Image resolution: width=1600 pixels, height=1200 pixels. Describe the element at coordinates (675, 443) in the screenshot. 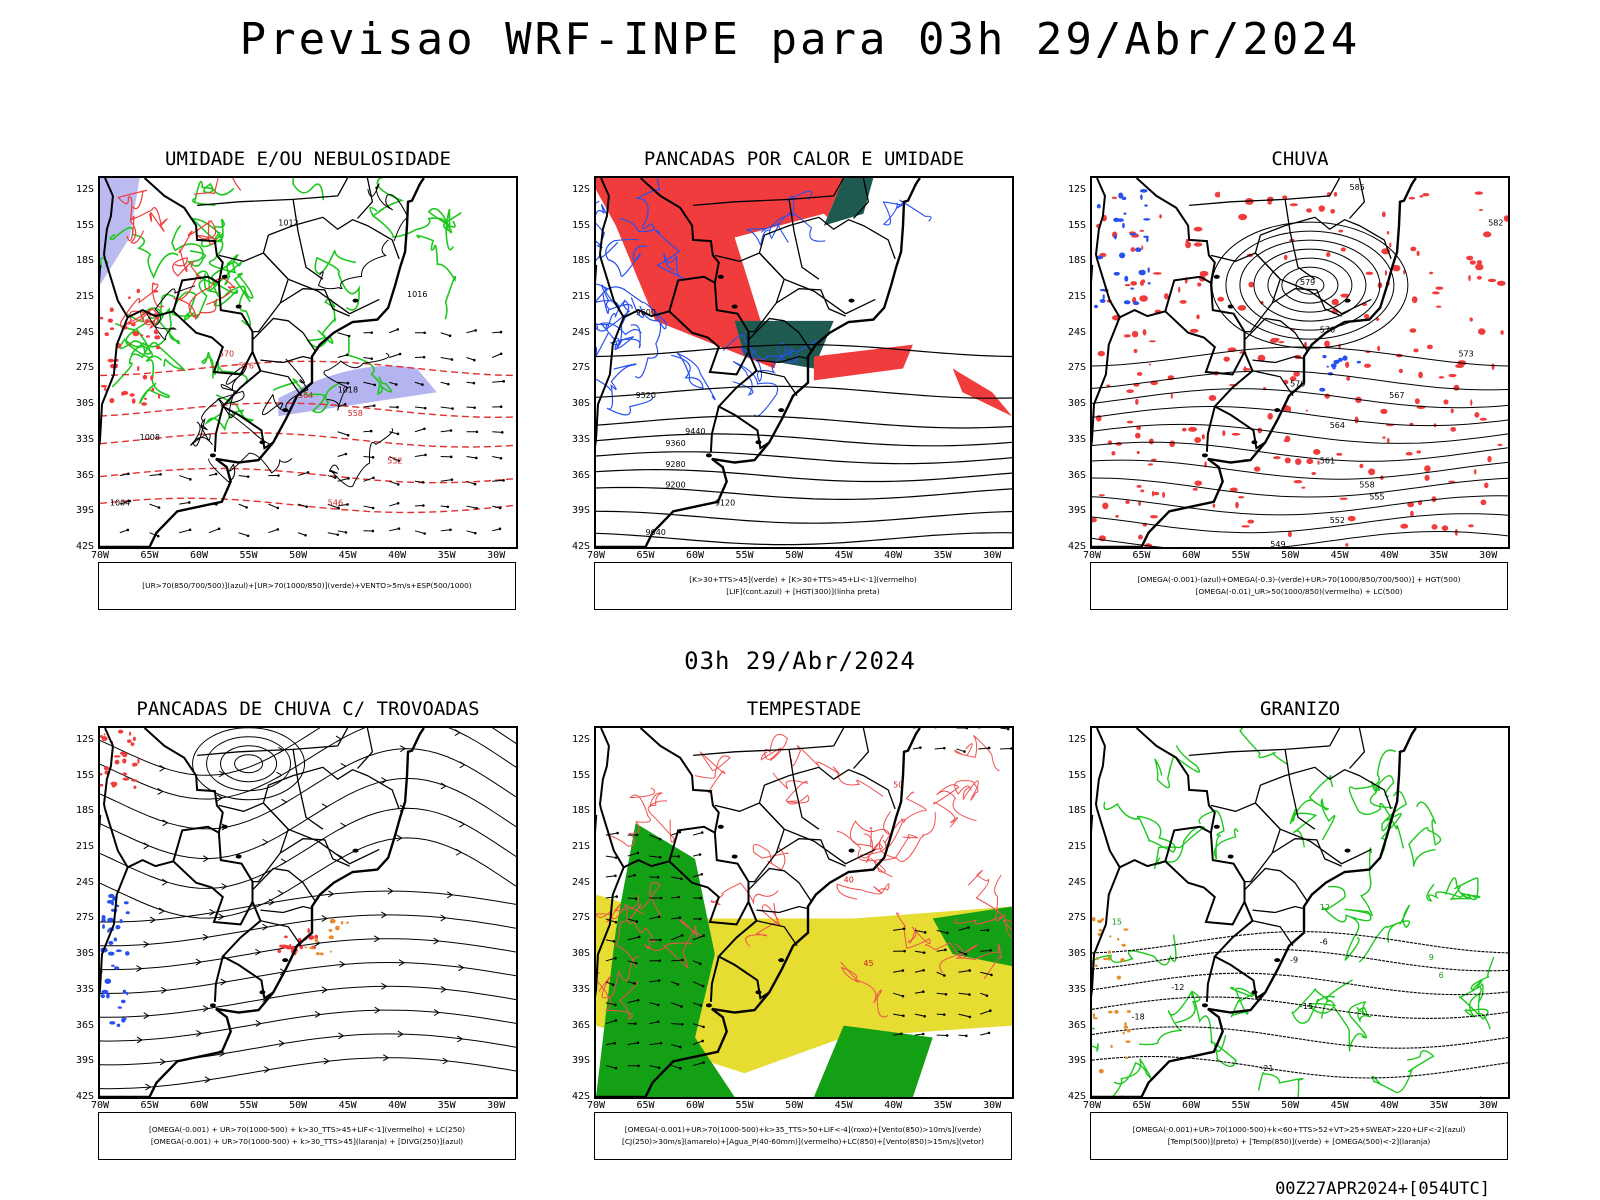

I see `contour-label: 9360` at that location.